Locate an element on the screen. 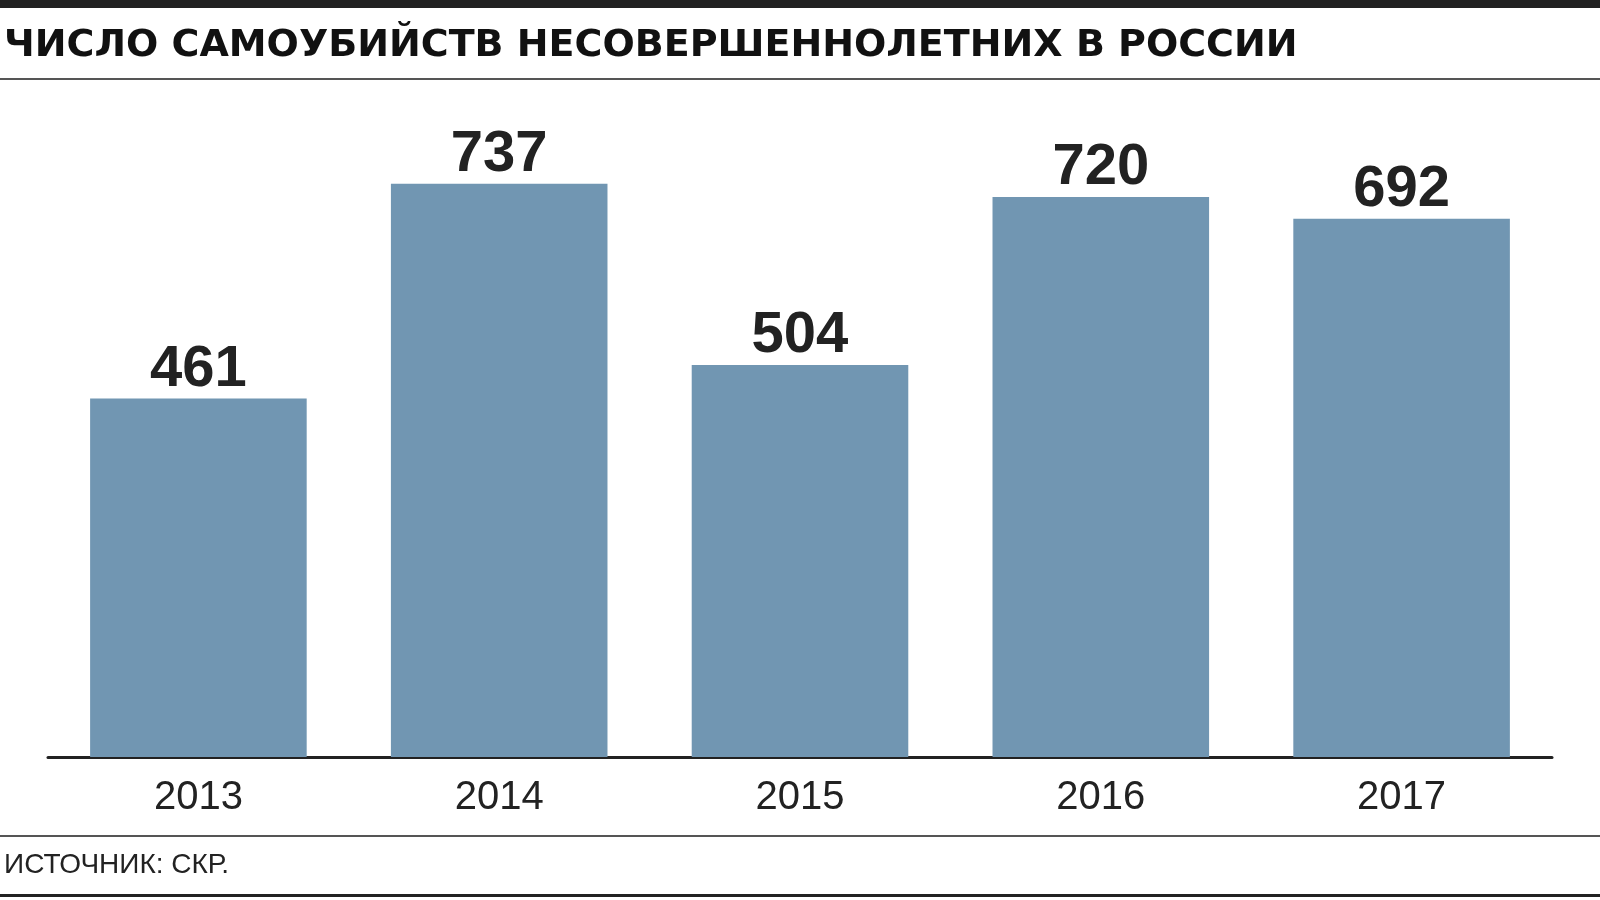 The height and width of the screenshot is (900, 1600). chart-title: ЧИСЛО САМОУБИЙСТВ НЕСОВЕРШЕННОЛЕТНИХ В РОССИИ is located at coordinates (800, 40).